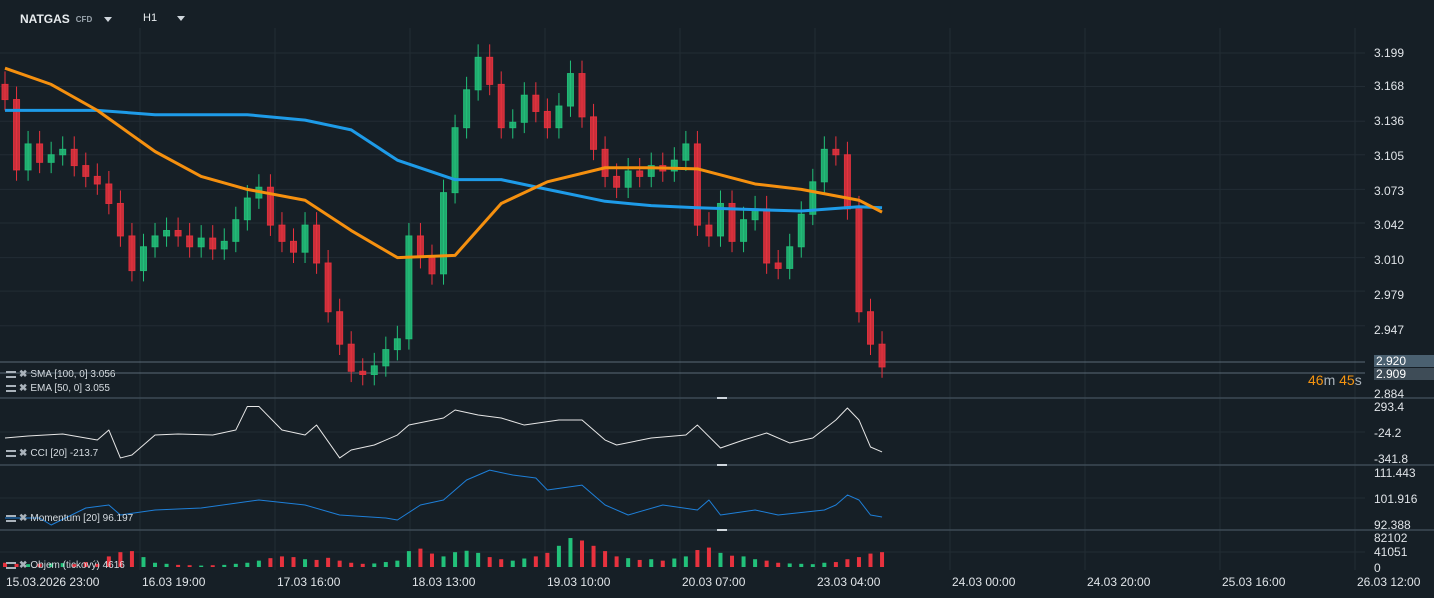 The height and width of the screenshot is (598, 1434). I want to click on price-axis-label: 2.979, so click(1389, 295).